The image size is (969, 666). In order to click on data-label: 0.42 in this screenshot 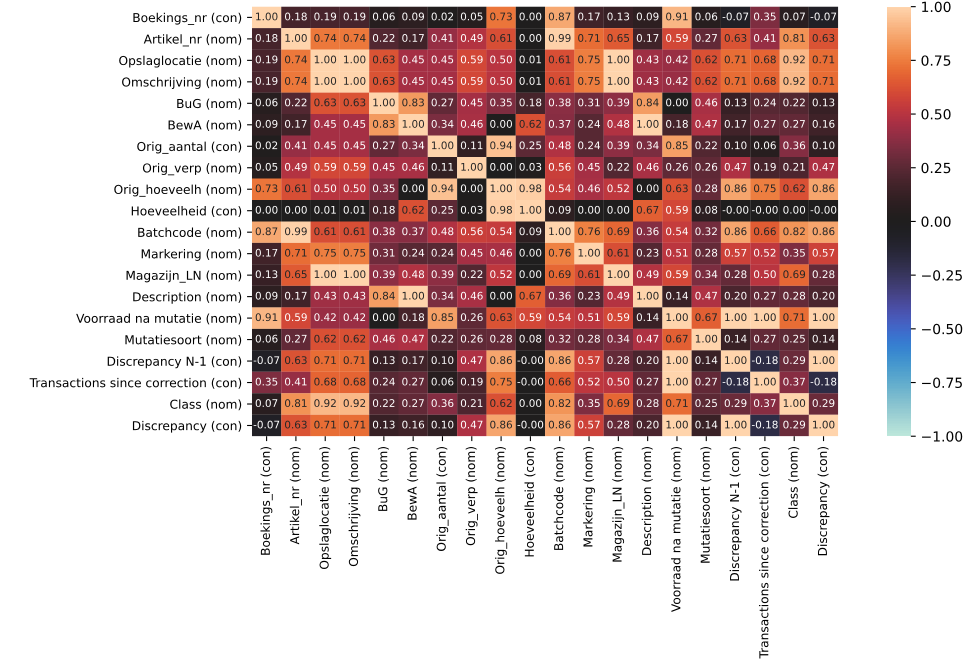, I will do `click(677, 80)`.